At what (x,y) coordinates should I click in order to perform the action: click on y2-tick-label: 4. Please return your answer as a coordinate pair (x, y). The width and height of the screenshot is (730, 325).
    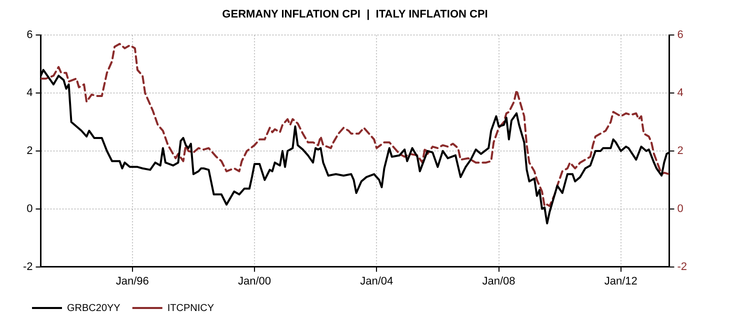
    Looking at the image, I should click on (680, 93).